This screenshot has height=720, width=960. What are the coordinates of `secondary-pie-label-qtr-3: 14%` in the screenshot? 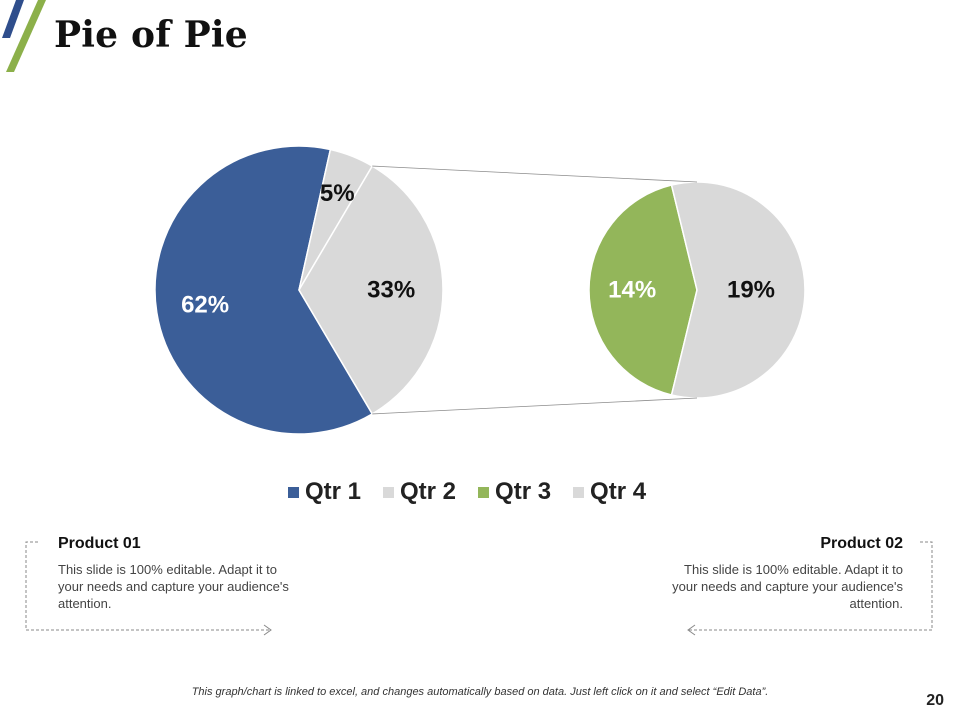 It's located at (632, 290).